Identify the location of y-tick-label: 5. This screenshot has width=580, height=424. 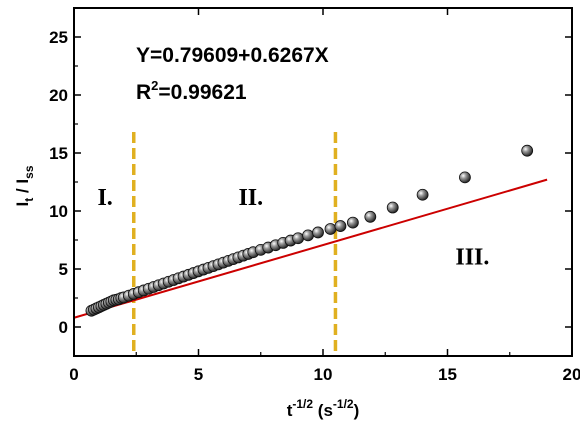
(63, 269).